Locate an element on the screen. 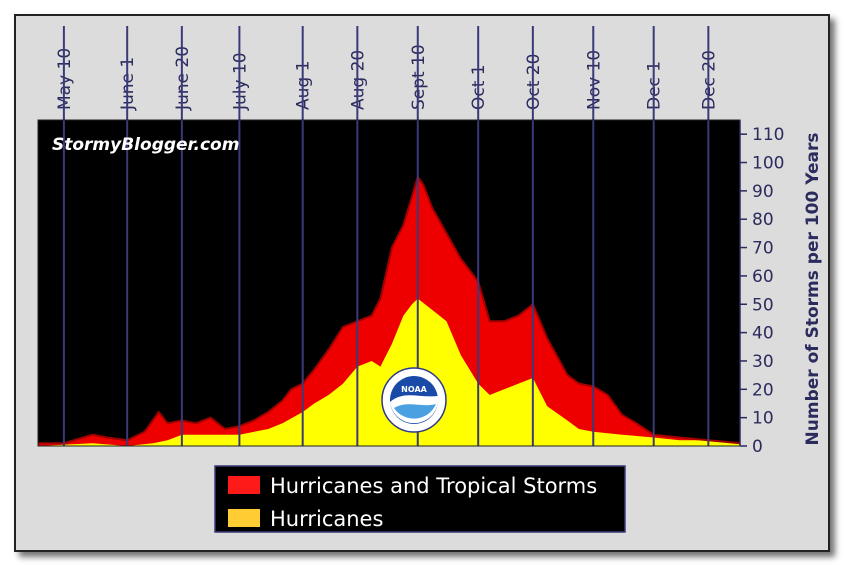 The height and width of the screenshot is (565, 844). y-tick-label: 0 is located at coordinates (757, 447).